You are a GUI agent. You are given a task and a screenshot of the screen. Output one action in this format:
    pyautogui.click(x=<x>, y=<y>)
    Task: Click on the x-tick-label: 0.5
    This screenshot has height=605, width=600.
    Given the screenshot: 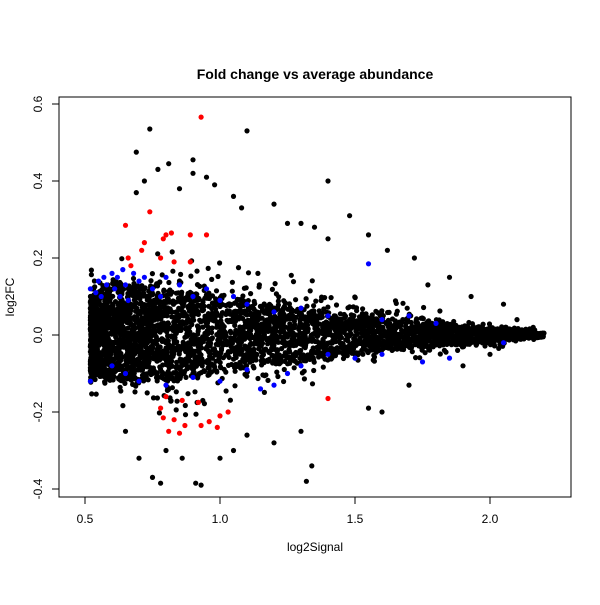 What is the action you would take?
    pyautogui.click(x=85, y=519)
    